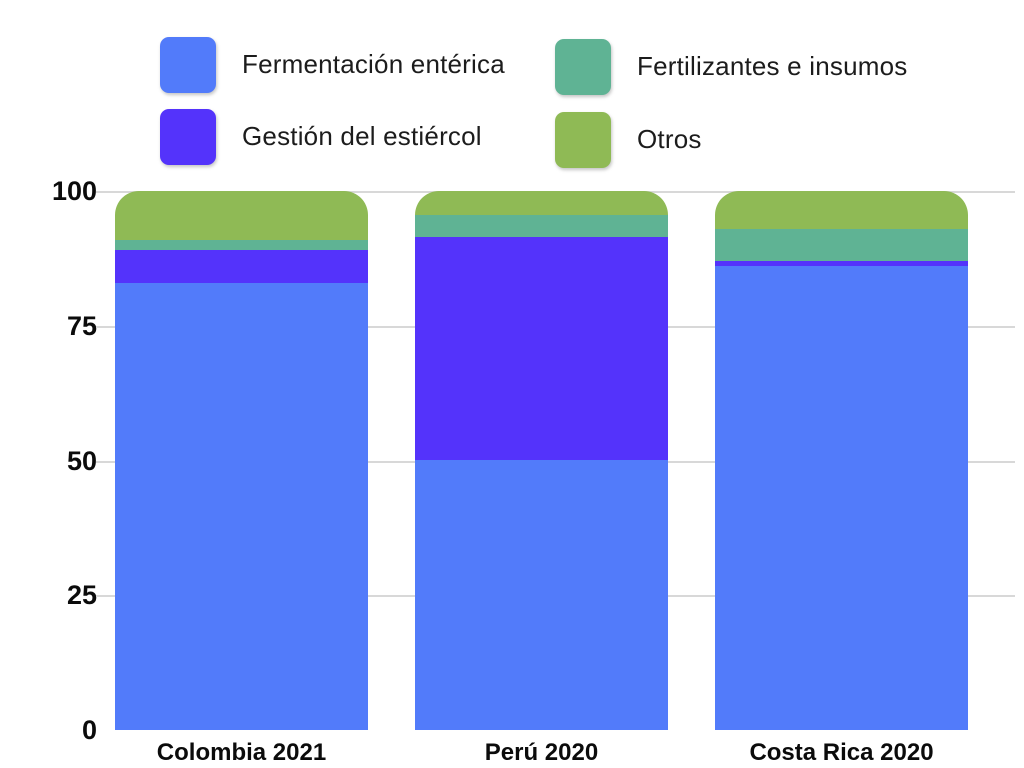 The image size is (1024, 768). Describe the element at coordinates (89, 730) in the screenshot. I see `y-tick-0: 0` at that location.